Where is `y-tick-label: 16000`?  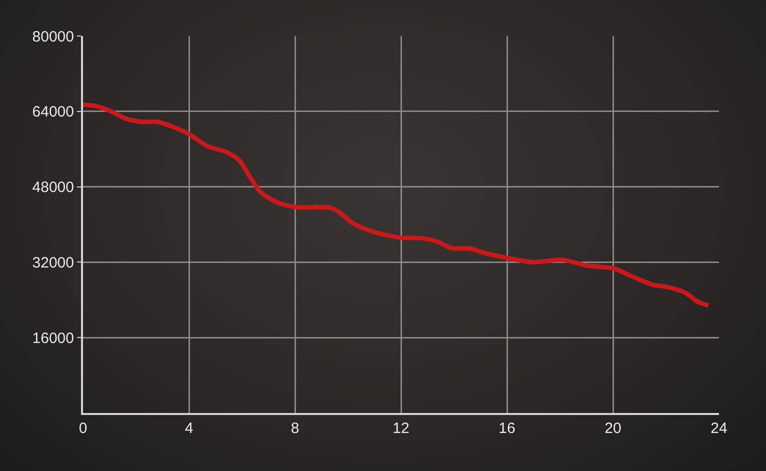 y-tick-label: 16000 is located at coordinates (53, 338).